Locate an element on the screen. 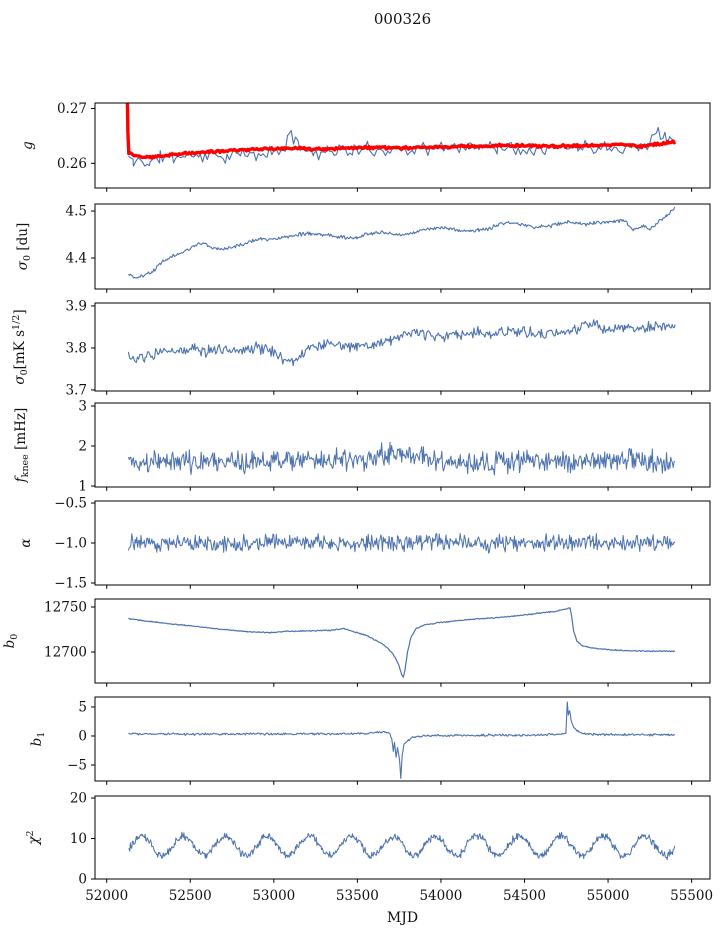 The image size is (725, 936). series-fknee is located at coordinates (401, 458).